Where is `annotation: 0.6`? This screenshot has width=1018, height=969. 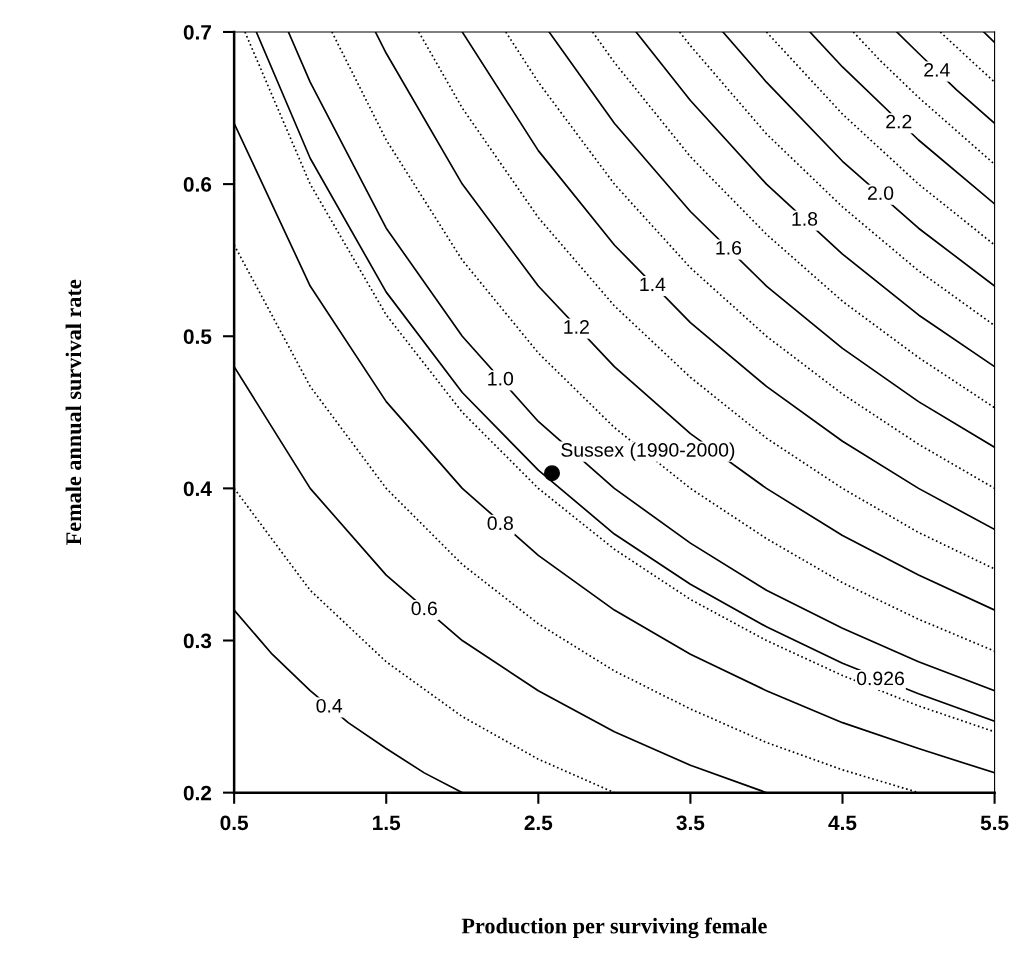 annotation: 0.6 is located at coordinates (424, 608).